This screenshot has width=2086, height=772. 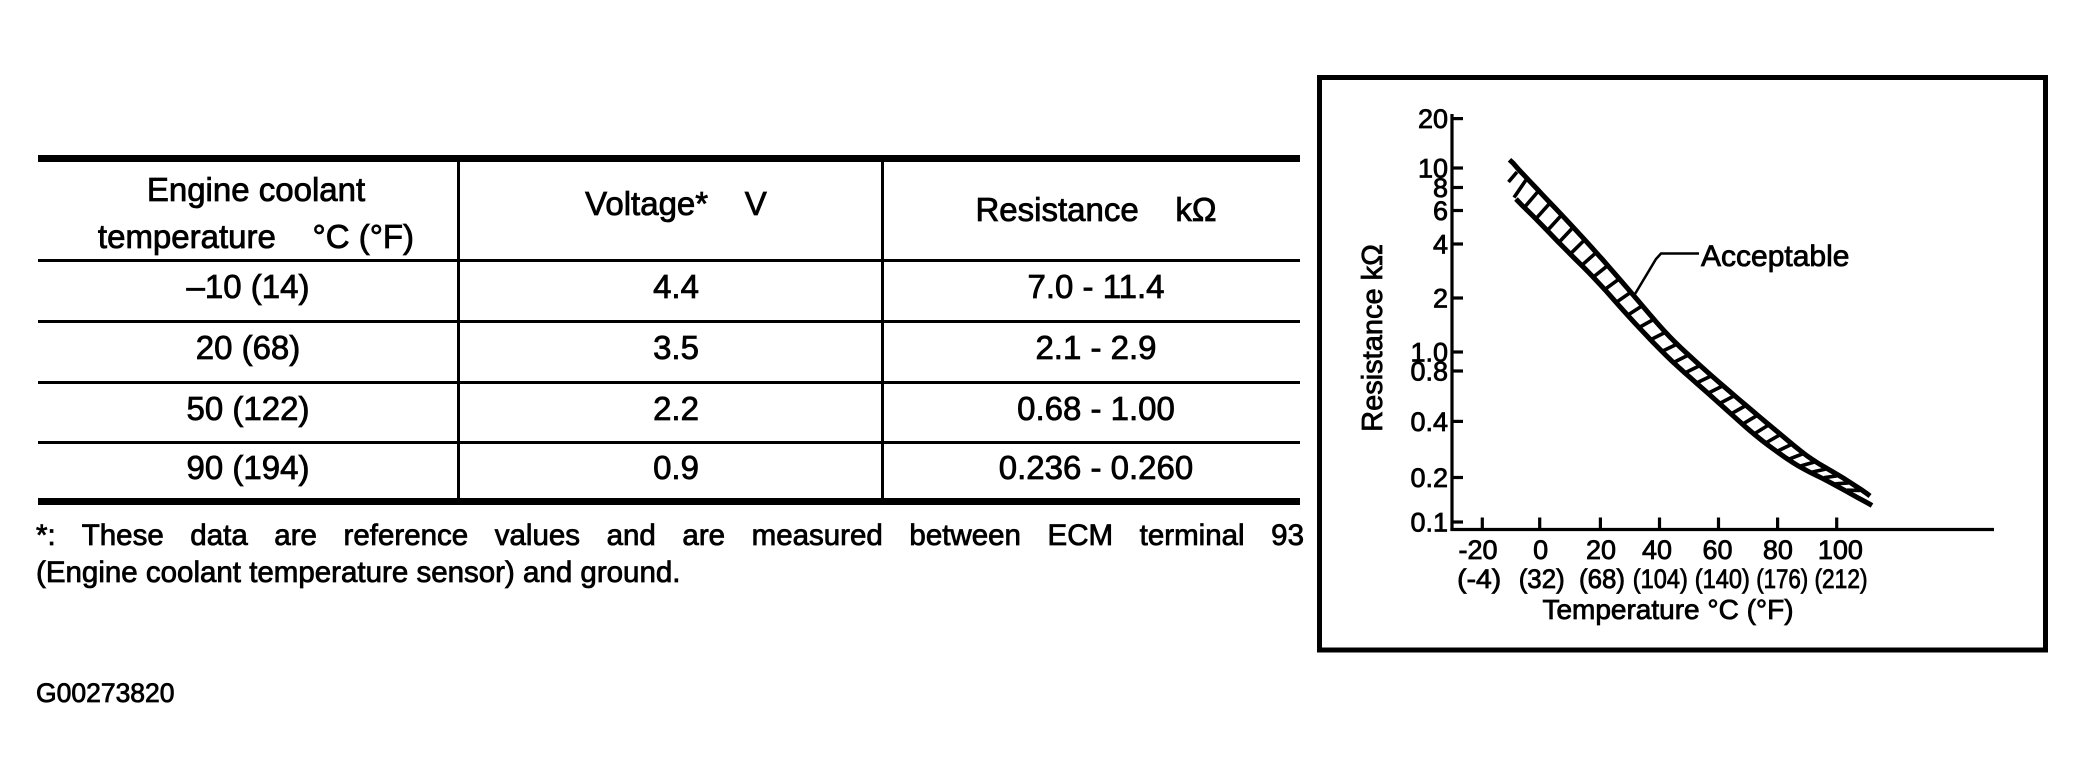 I want to click on svg-text: 4, so click(x=1440, y=245).